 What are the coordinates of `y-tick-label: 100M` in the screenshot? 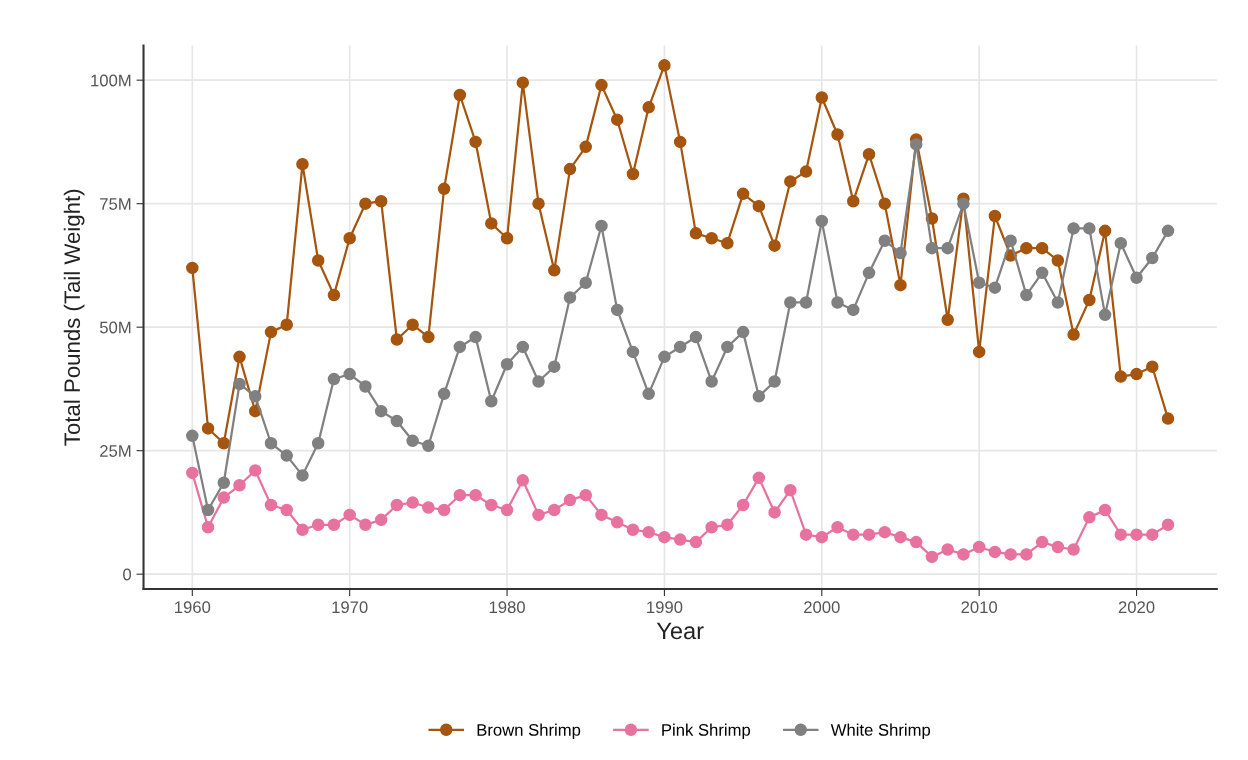 It's located at (111, 80).